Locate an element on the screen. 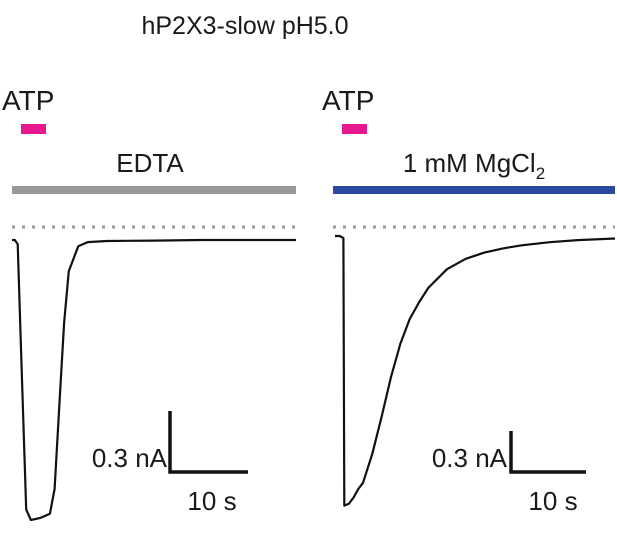 The image size is (617, 534). figure-title: hP2X3-slow pH5.0 is located at coordinates (244, 26).